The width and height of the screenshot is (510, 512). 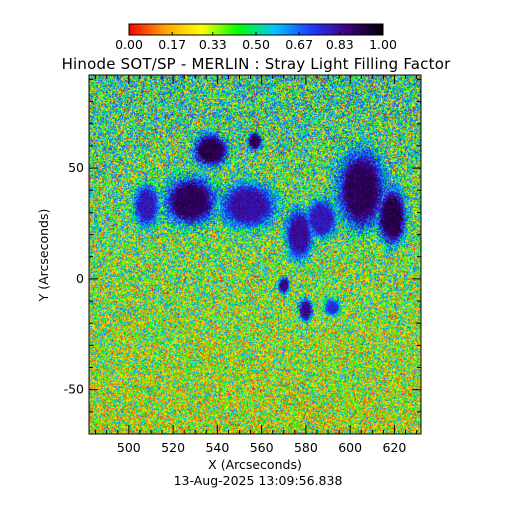 I want to click on y-tick-label: -50, so click(x=74, y=389).